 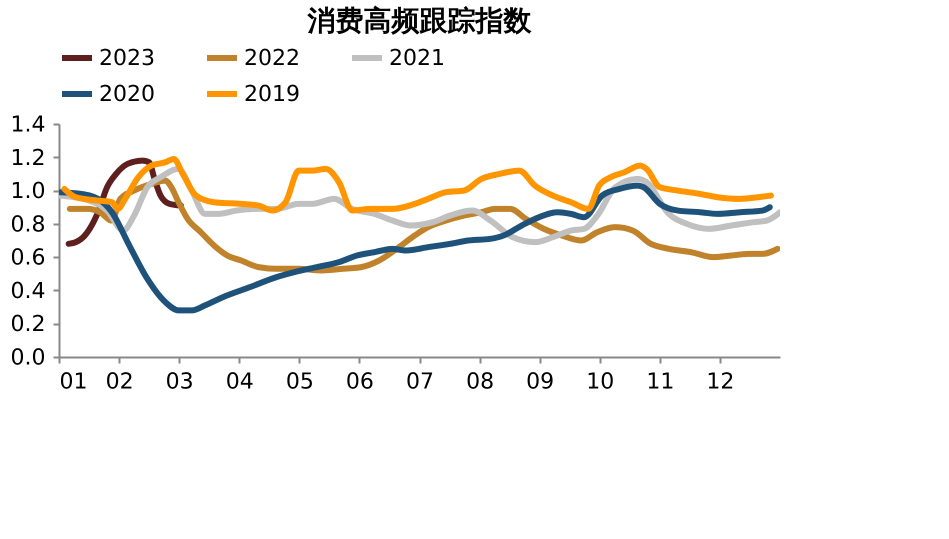 I want to click on x-tick-label: 10, so click(x=600, y=382).